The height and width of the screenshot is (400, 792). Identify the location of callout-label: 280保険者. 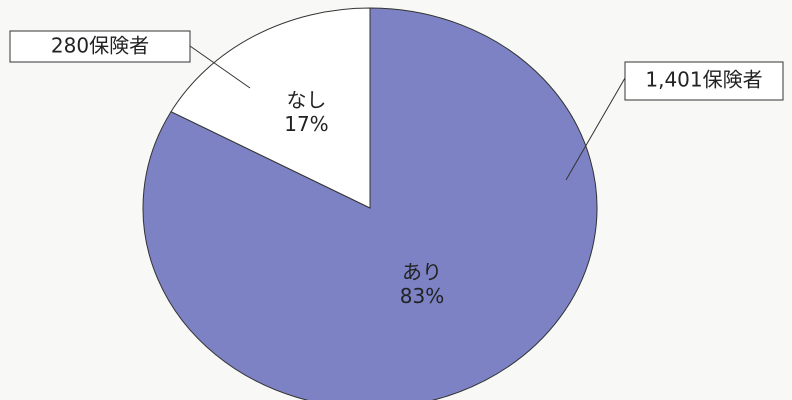
(100, 46).